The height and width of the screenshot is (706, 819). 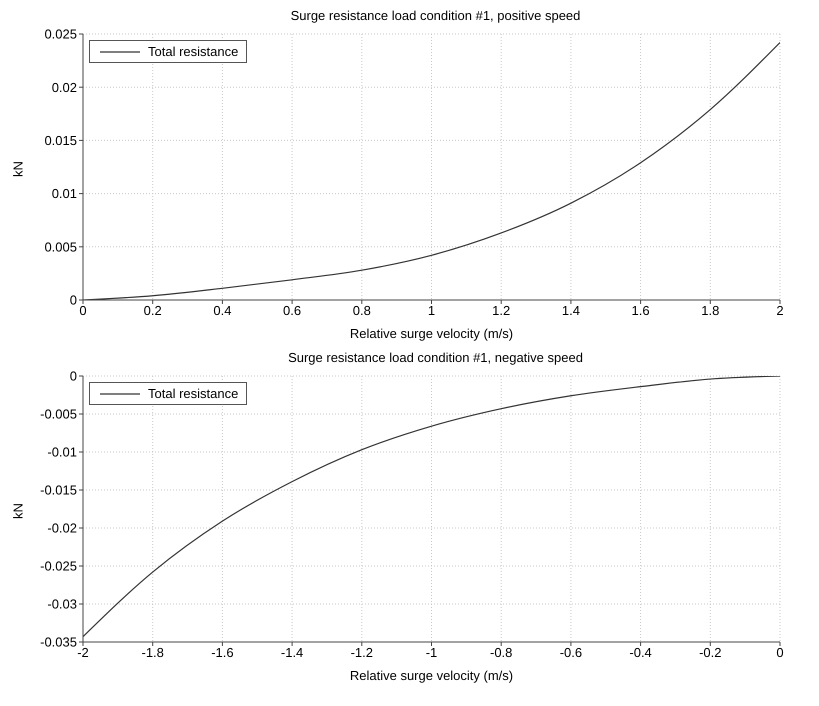 What do you see at coordinates (62, 604) in the screenshot?
I see `y-tick-label: -0.03` at bounding box center [62, 604].